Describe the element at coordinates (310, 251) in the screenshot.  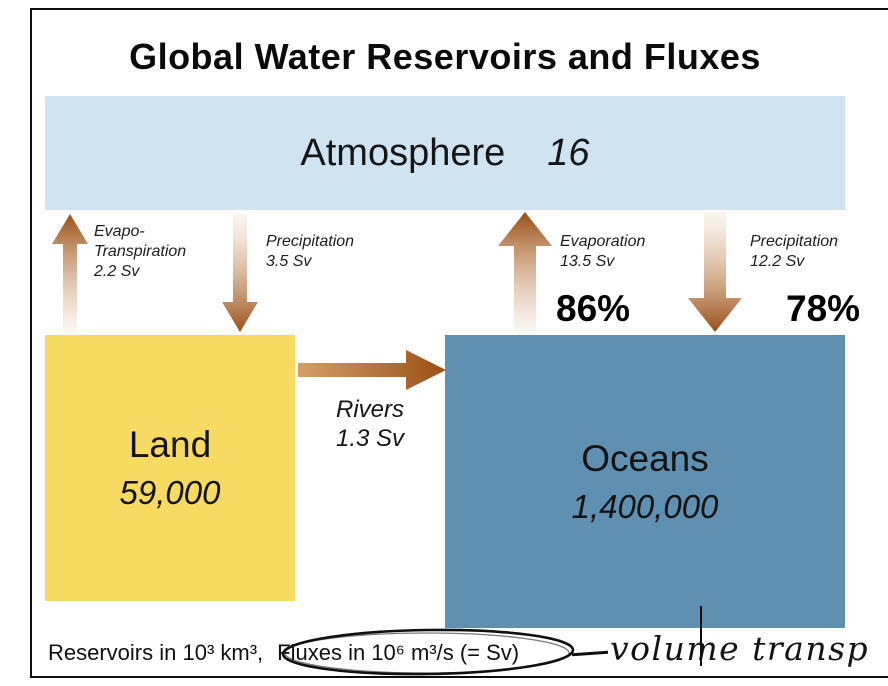
I see `precipitation-land-label: Precipitation 3.5 Sv` at that location.